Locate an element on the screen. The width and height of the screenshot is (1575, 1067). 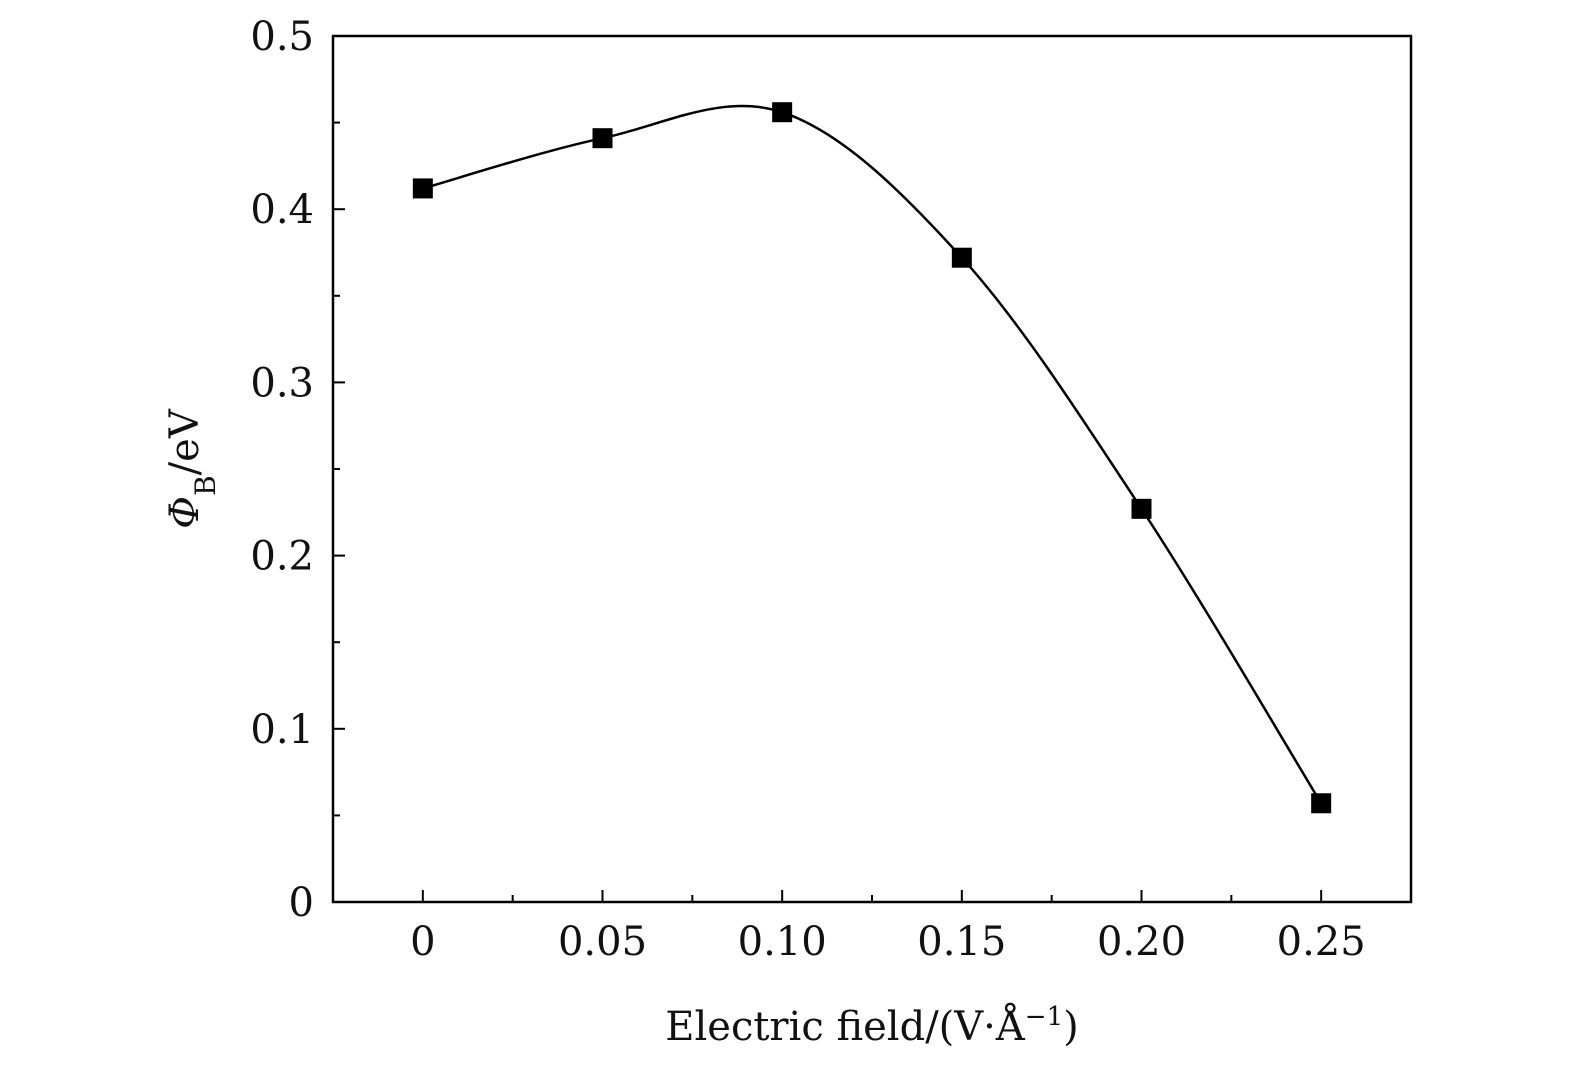
x-tick-label: 0.25 is located at coordinates (1321, 942).